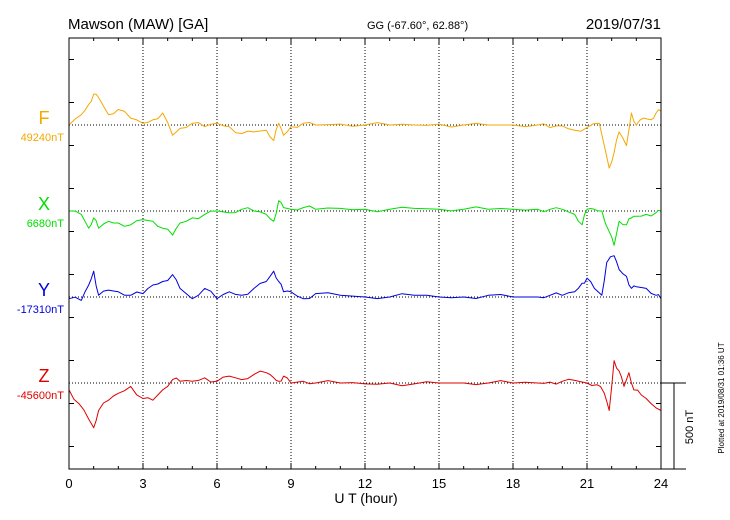  Describe the element at coordinates (721, 397) in the screenshot. I see `plotted-at-note: Plotted at 2019/08/31 01:36 UT` at that location.